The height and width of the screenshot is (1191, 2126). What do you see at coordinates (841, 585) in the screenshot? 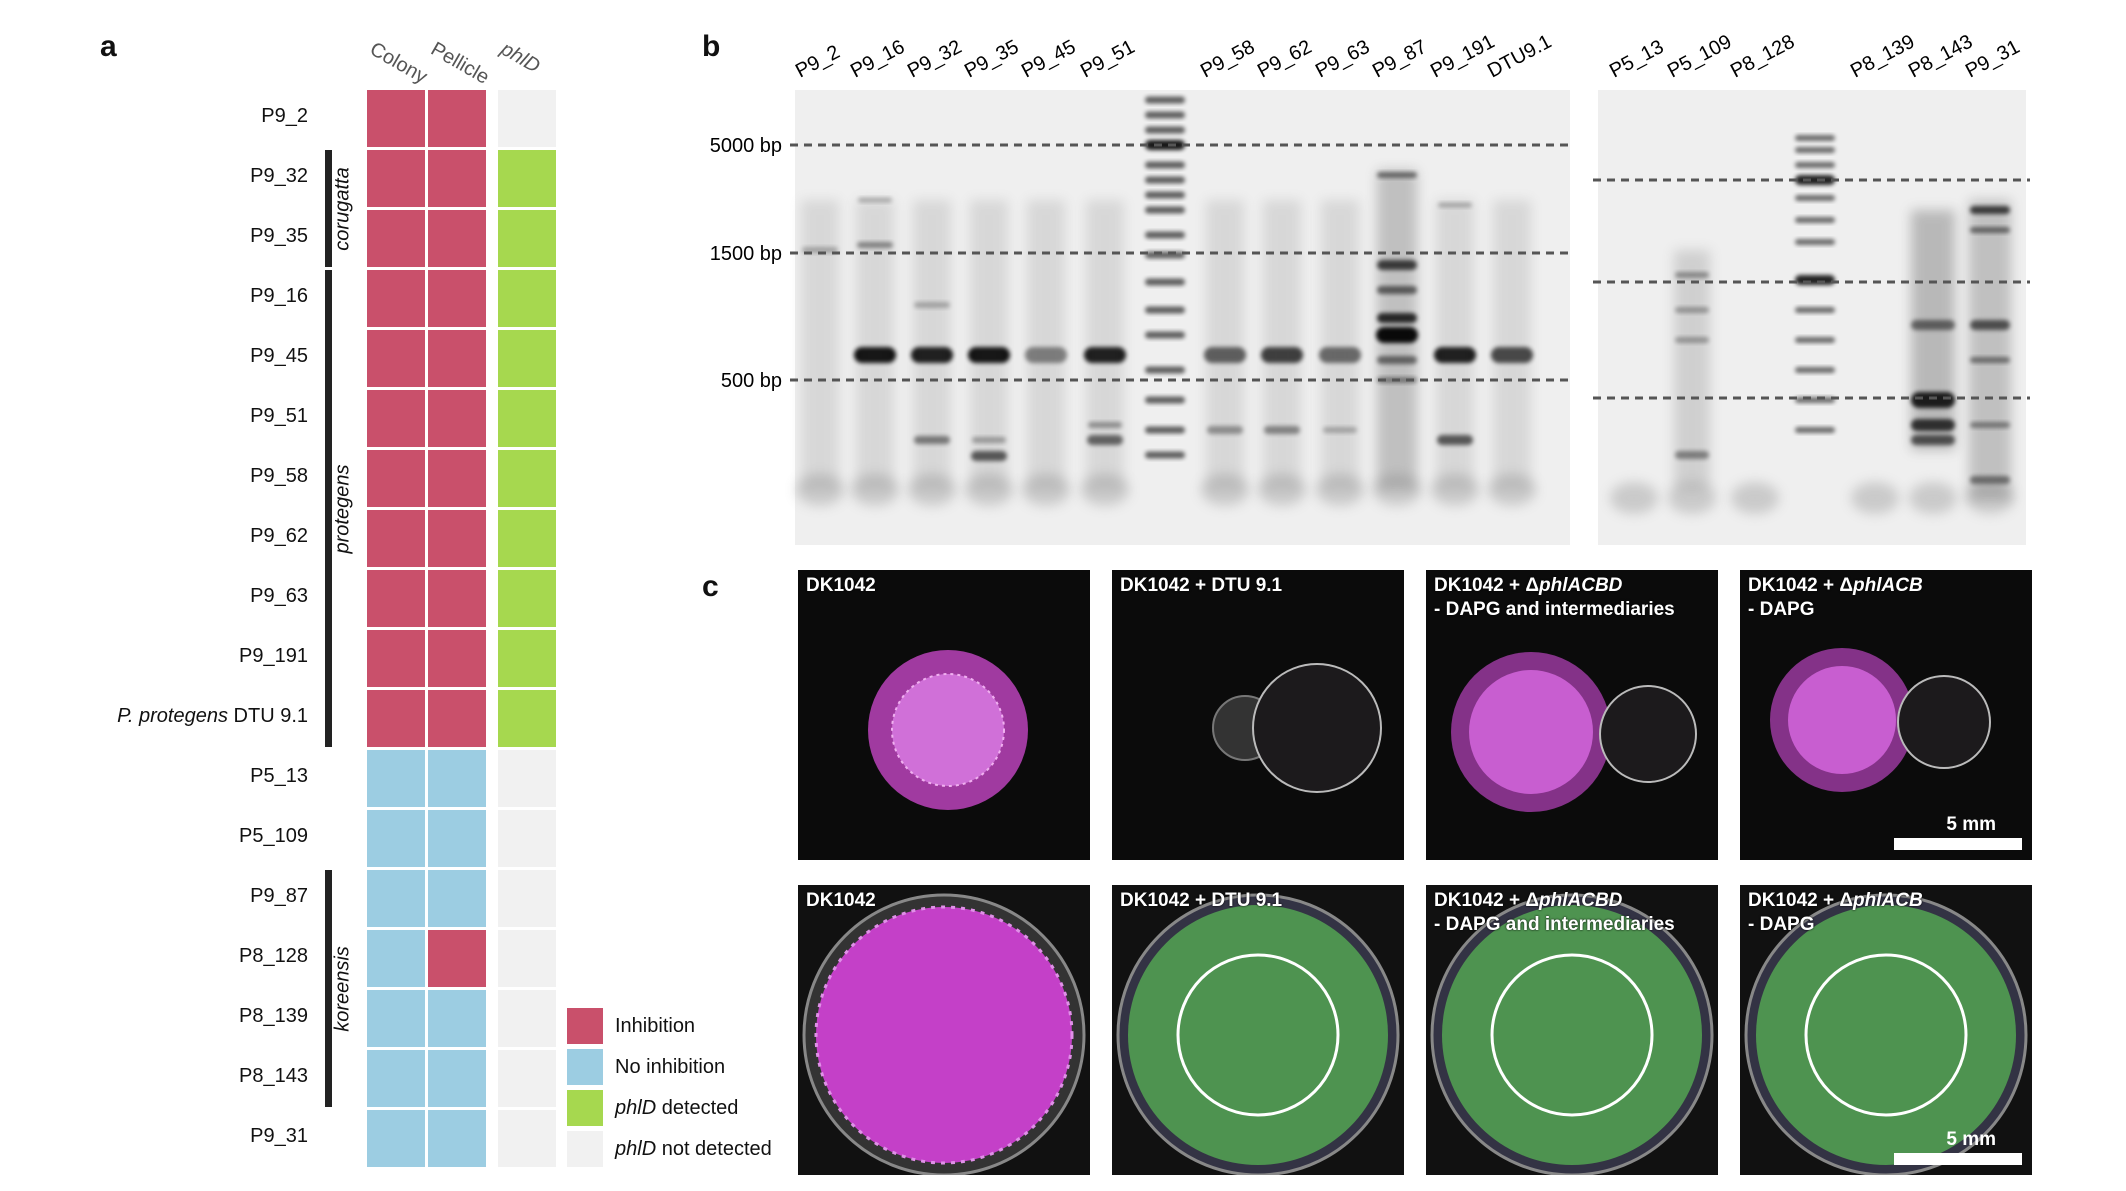
I see `image-title-text: DK1042` at bounding box center [841, 585].